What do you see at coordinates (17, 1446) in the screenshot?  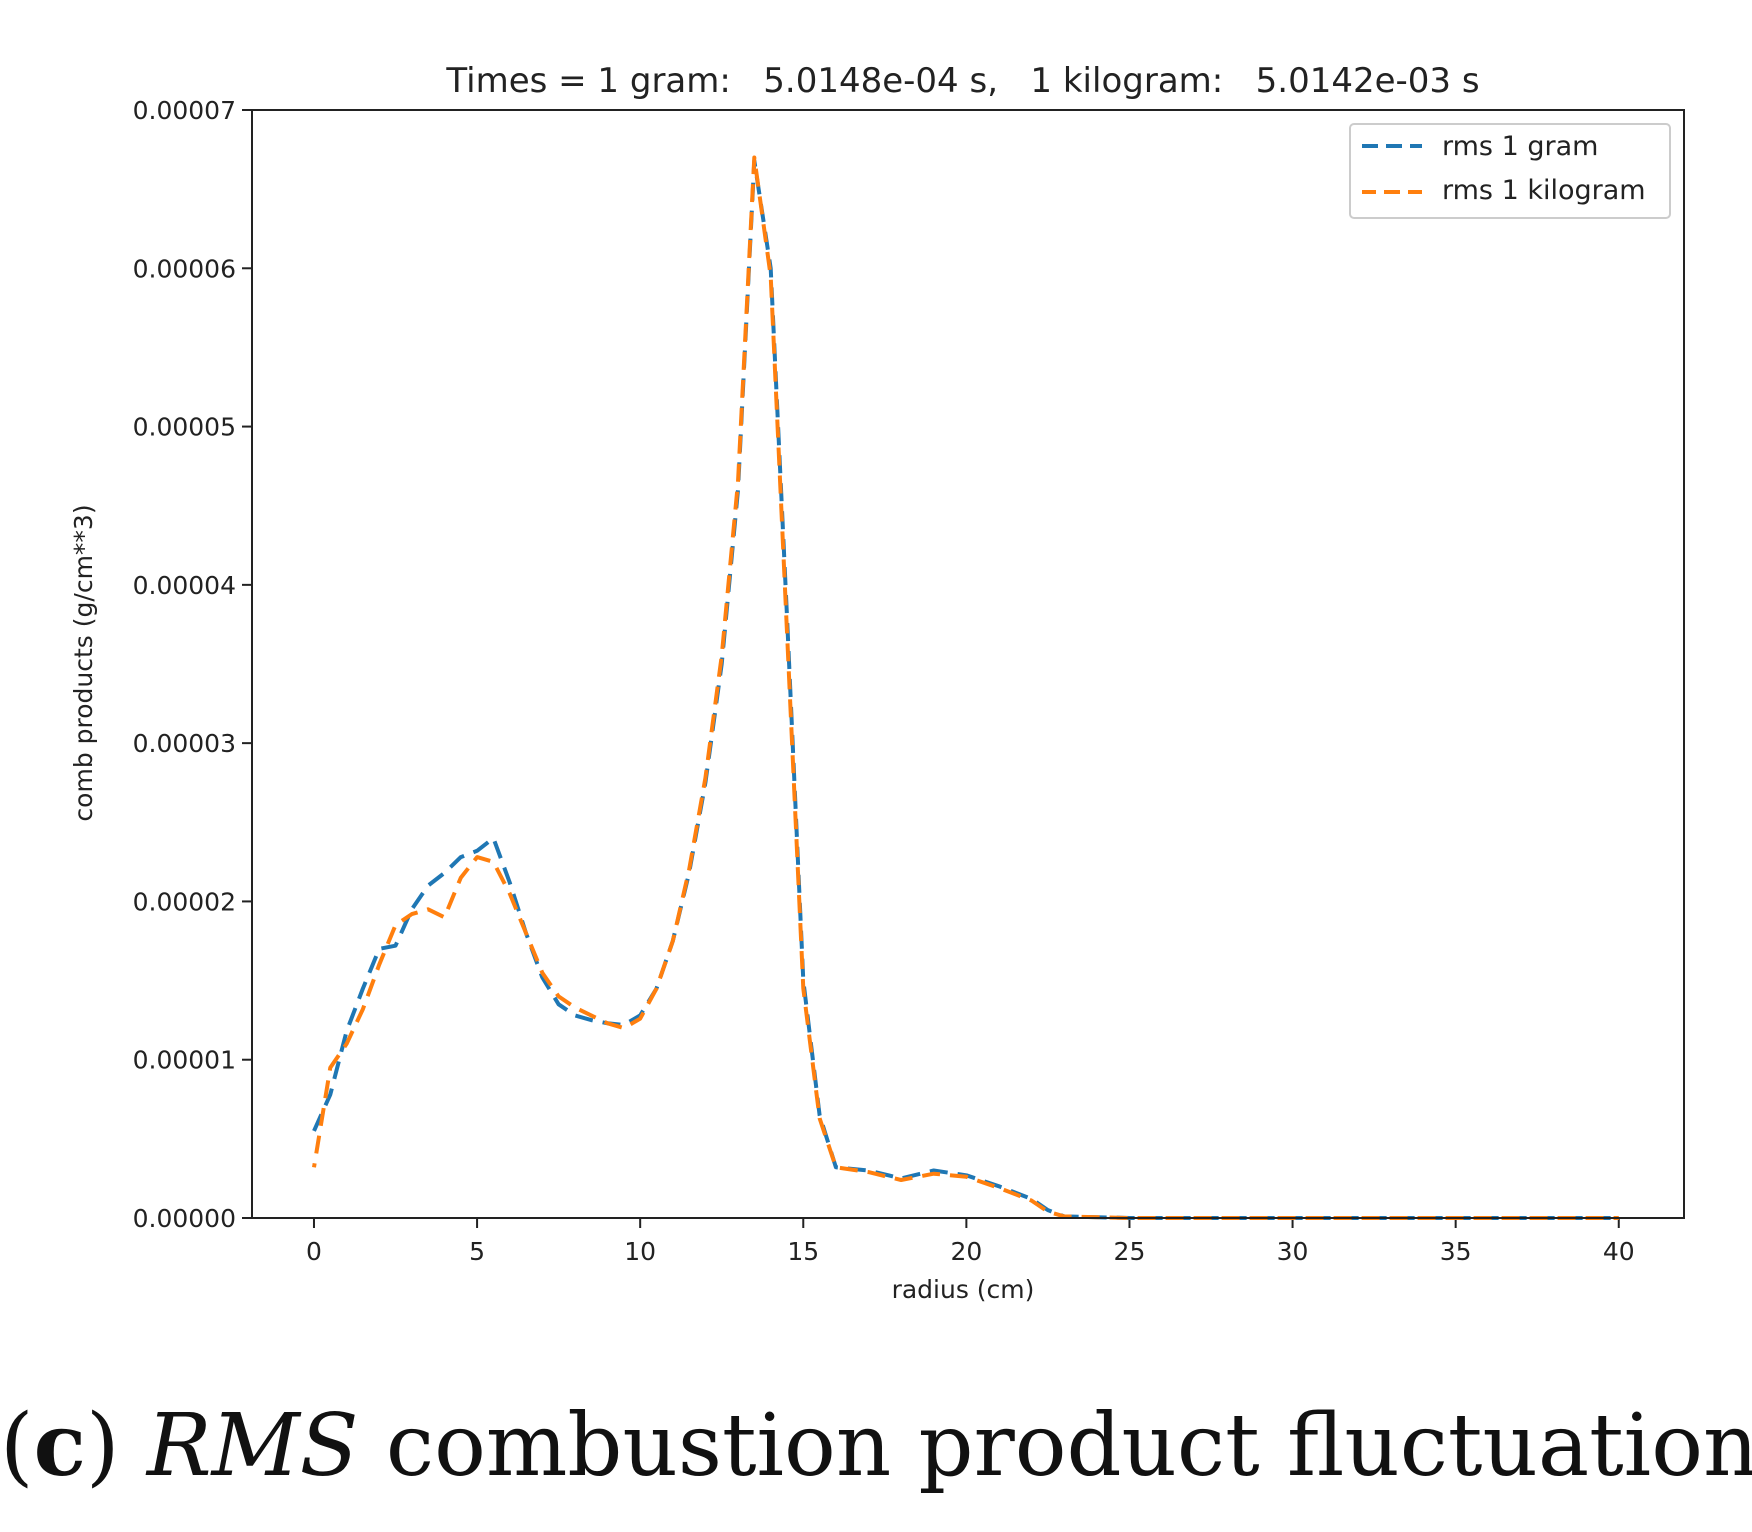 I see `caption-open-paren: (` at bounding box center [17, 1446].